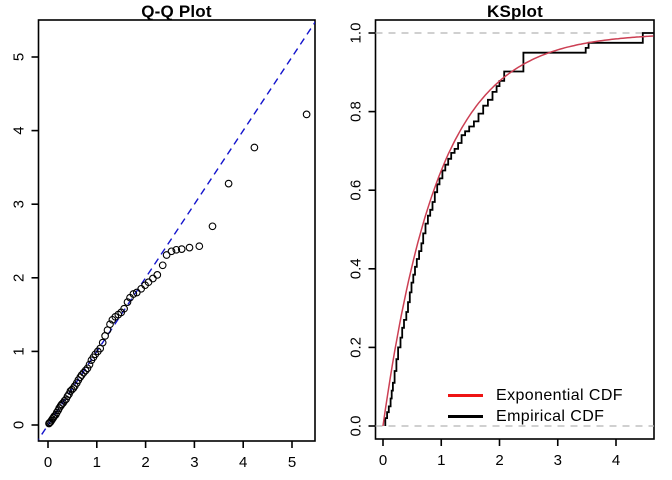 This screenshot has width=672, height=480. Describe the element at coordinates (559, 395) in the screenshot. I see `legend-label-exponential: Exponential CDF` at that location.